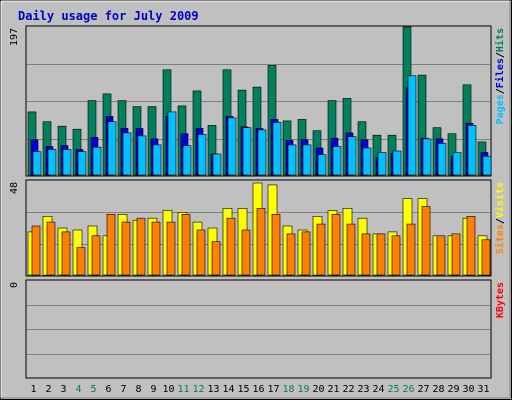 This screenshot has height=404, width=512. What do you see at coordinates (500, 73) in the screenshot?
I see `legend-files: Files` at bounding box center [500, 73].